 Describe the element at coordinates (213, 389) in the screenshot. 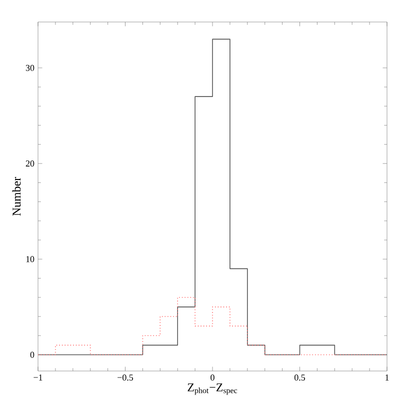

I see `x-axis-title: Z$_{phot}$−Z$_{spec}$` at that location.